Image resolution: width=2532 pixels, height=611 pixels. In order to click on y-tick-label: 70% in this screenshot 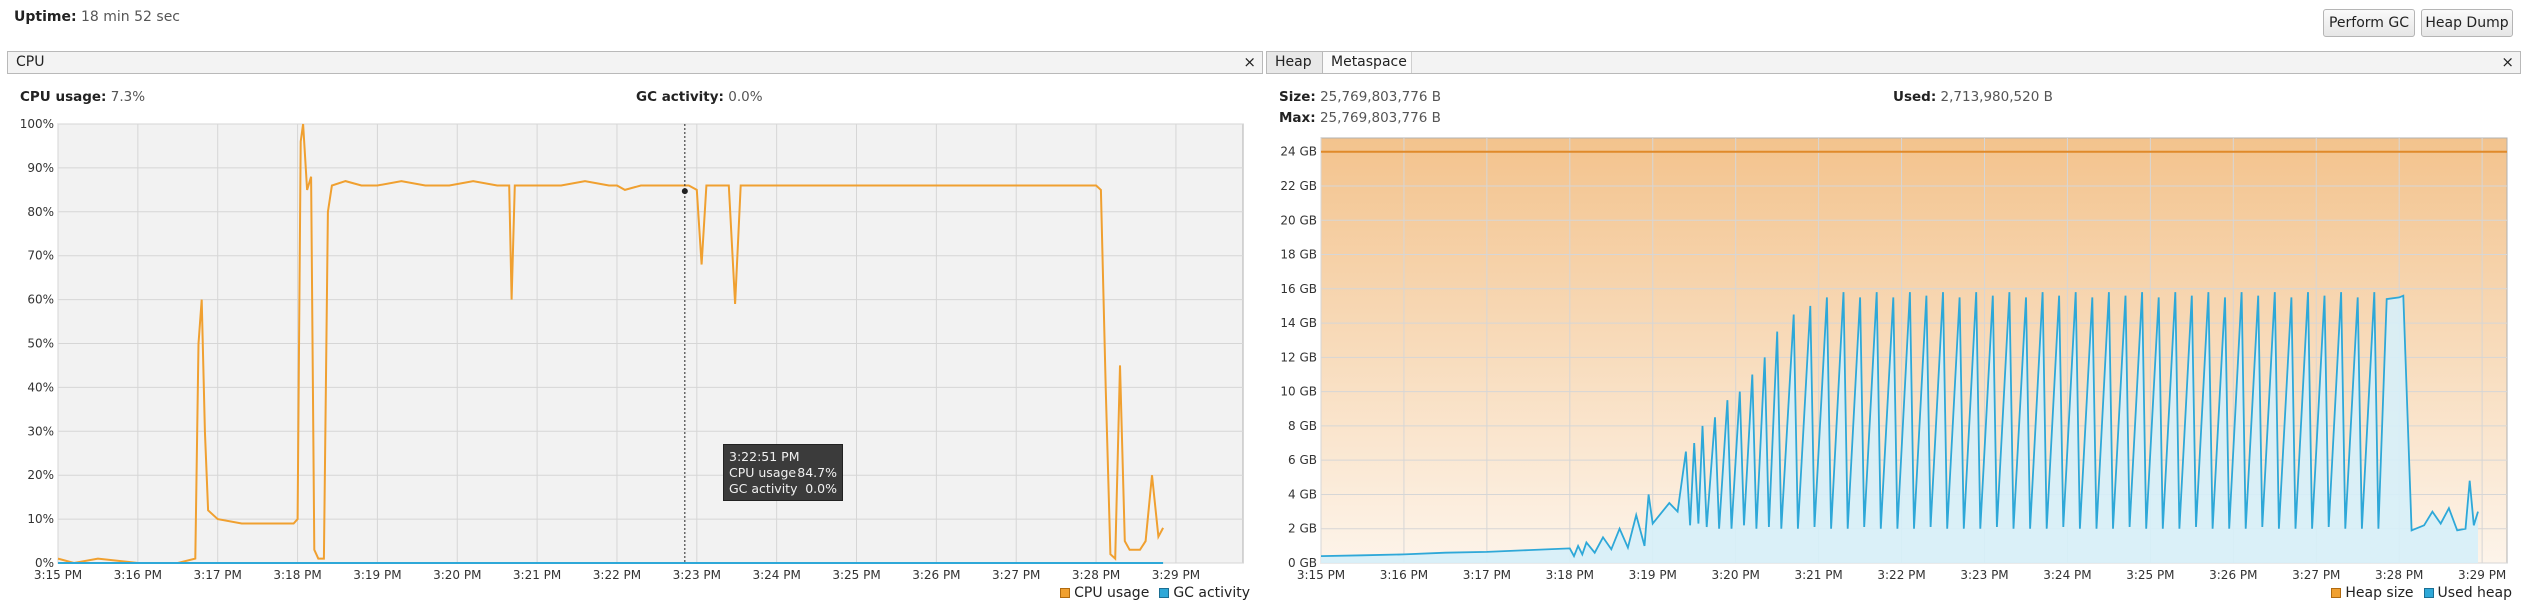, I will do `click(40, 256)`.